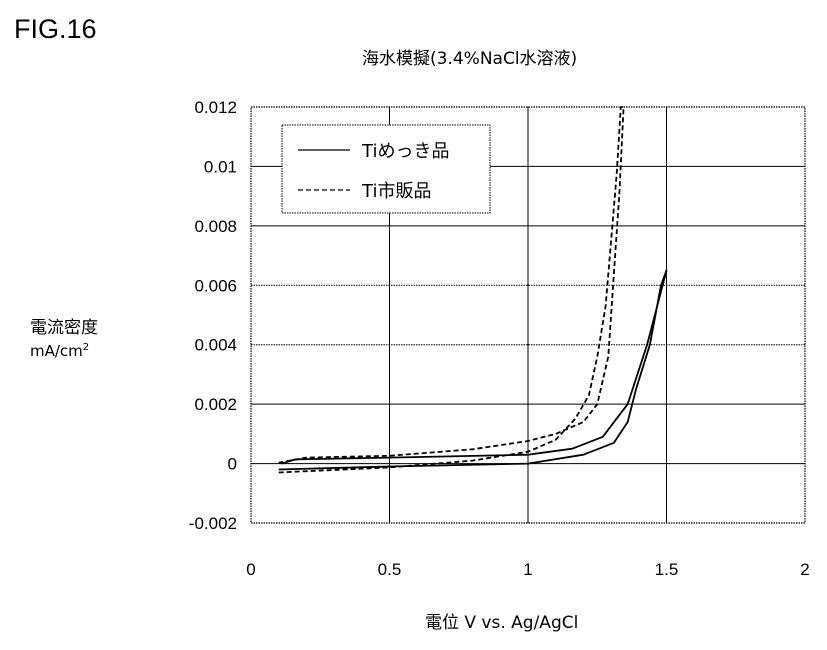 The image size is (827, 650). What do you see at coordinates (527, 569) in the screenshot?
I see `x-tick-label: 1` at bounding box center [527, 569].